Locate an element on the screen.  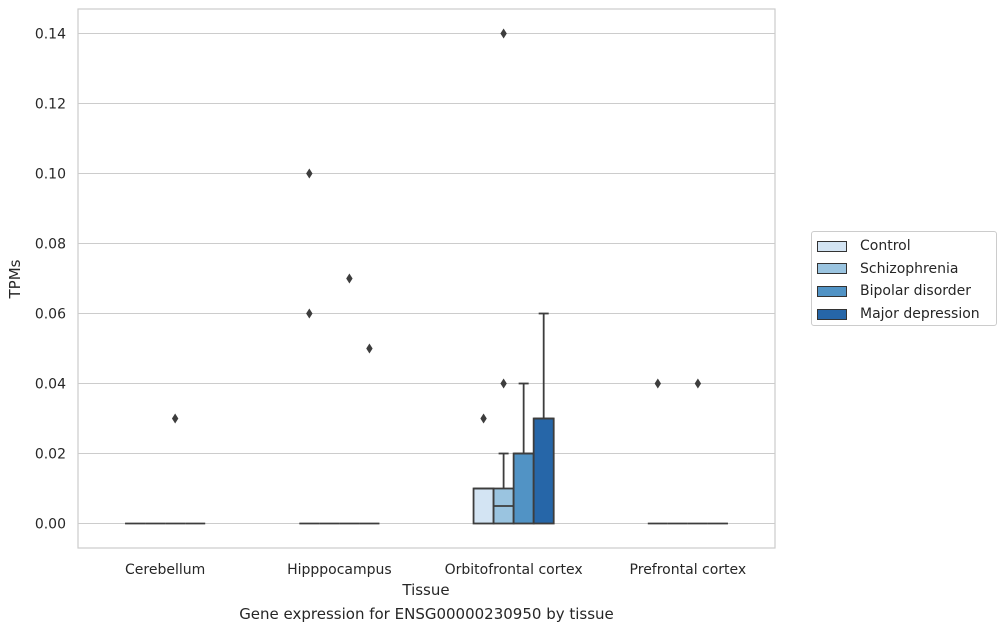
legend-label: Control is located at coordinates (885, 246).